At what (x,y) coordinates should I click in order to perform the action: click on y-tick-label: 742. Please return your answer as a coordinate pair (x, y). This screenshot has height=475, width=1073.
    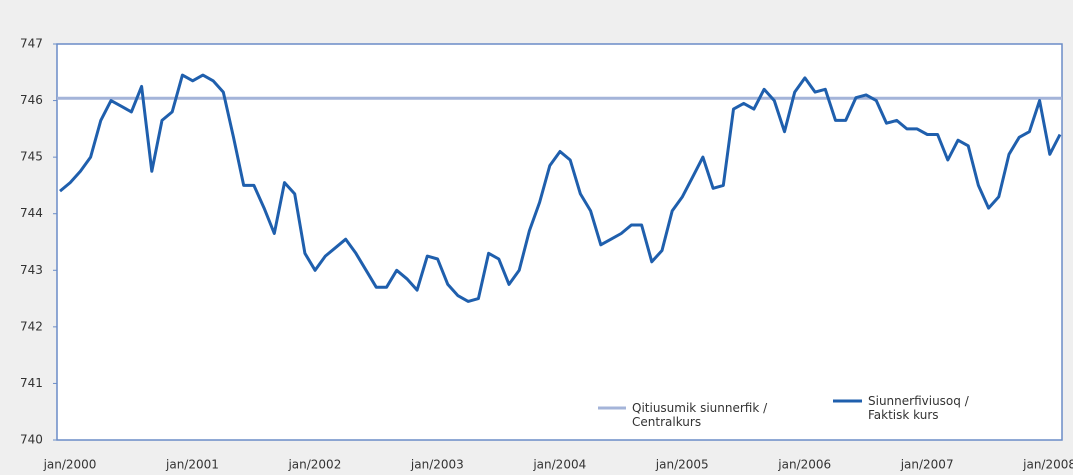
    Looking at the image, I should click on (31, 326).